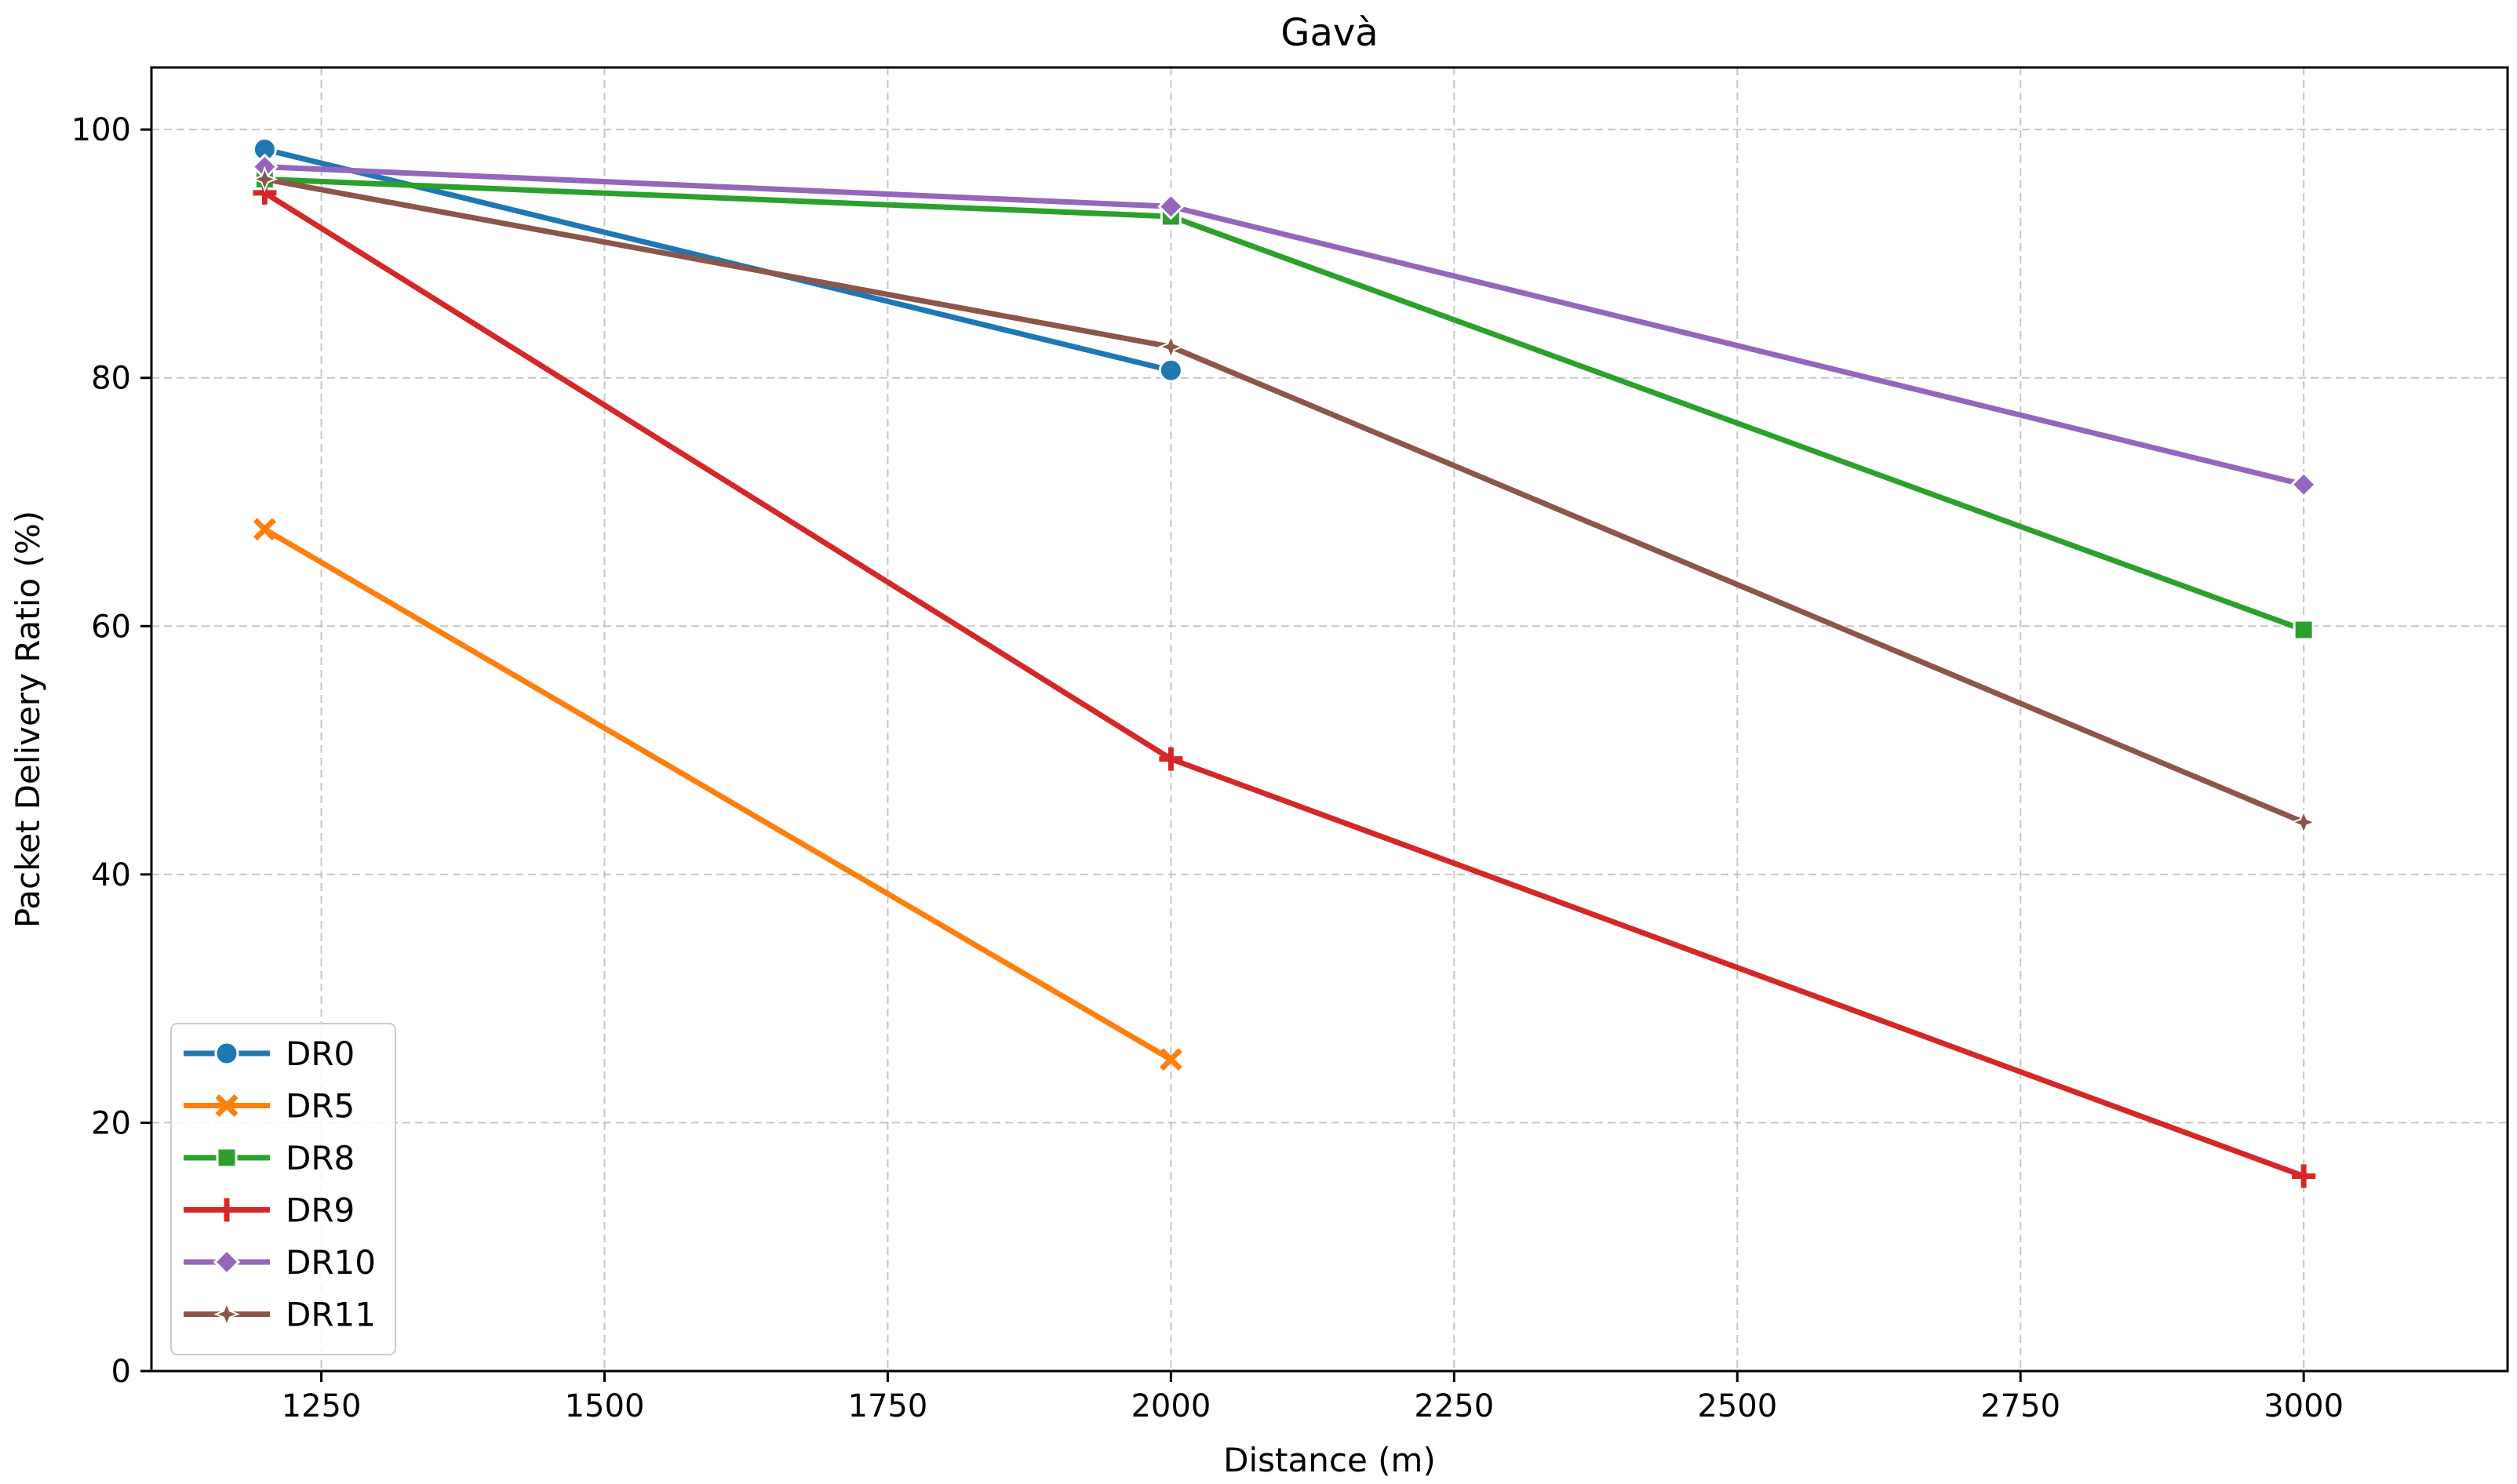 The height and width of the screenshot is (1484, 2517). I want to click on y-tick-label-60: 60, so click(111, 627).